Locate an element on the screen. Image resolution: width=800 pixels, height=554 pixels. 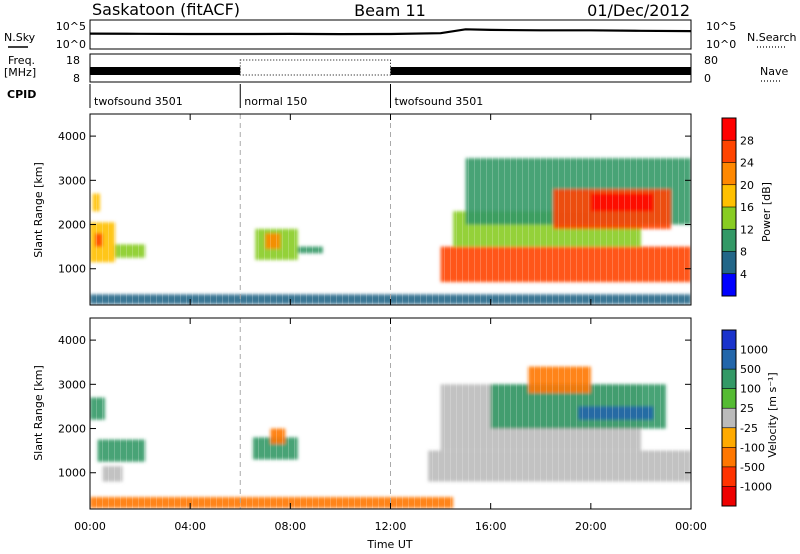
cpid-label: CPID is located at coordinates (21, 94).